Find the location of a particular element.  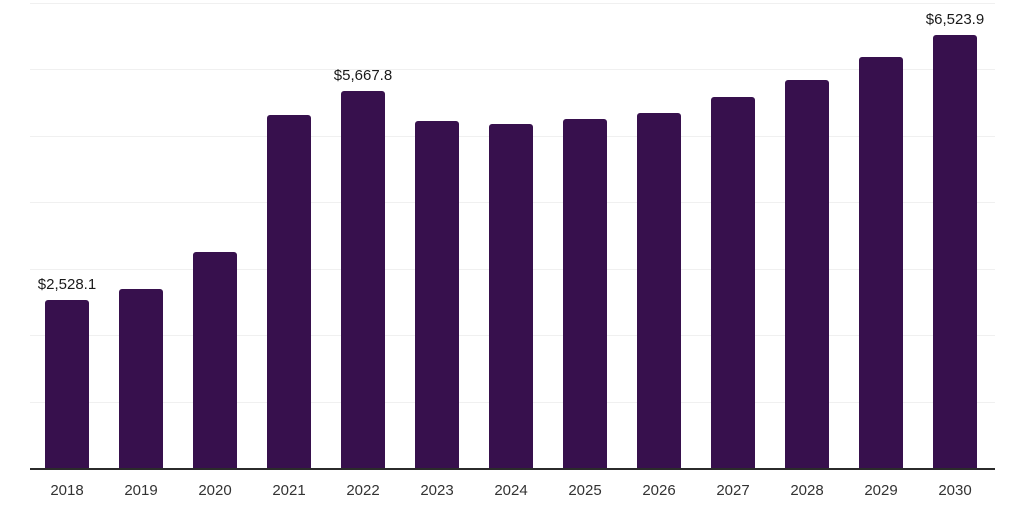

x-axis-label-2028: 2028 is located at coordinates (807, 490).